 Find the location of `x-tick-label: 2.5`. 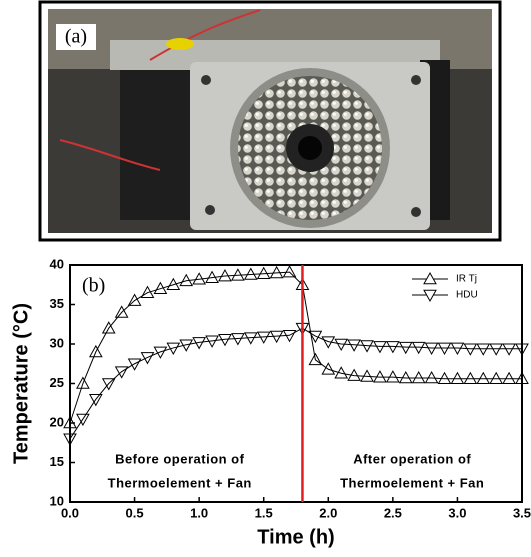

x-tick-label: 2.5 is located at coordinates (393, 512).